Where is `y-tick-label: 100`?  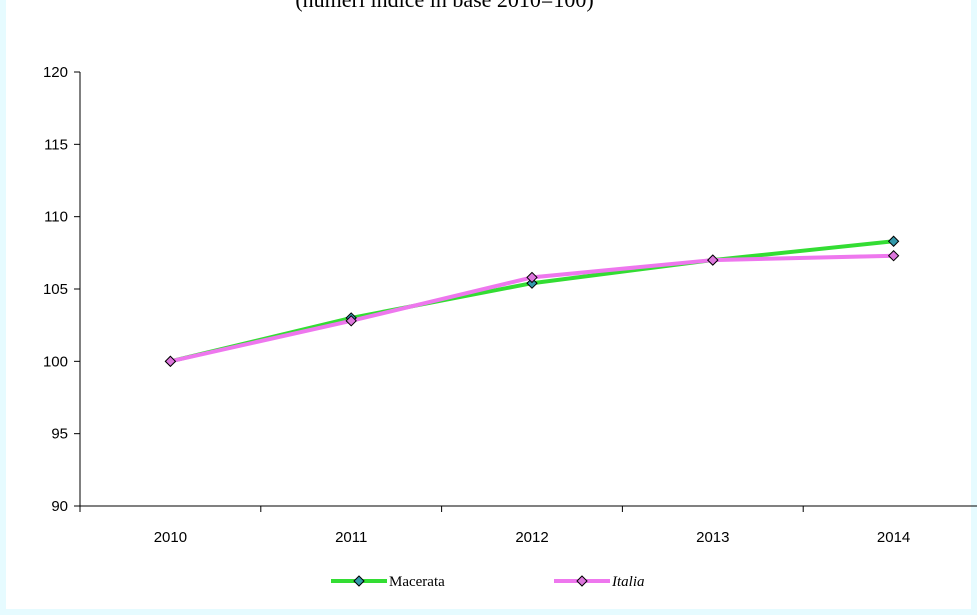 y-tick-label: 100 is located at coordinates (55, 361).